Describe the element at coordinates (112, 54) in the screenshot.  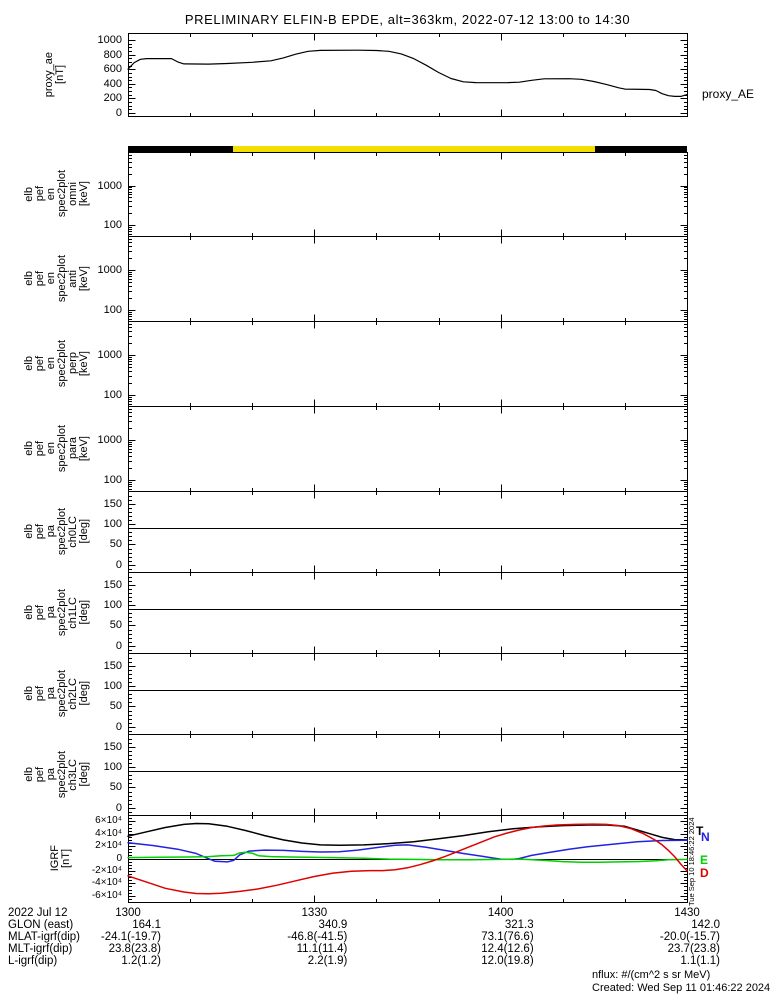
I see `proxy-ytick-label: 800` at that location.